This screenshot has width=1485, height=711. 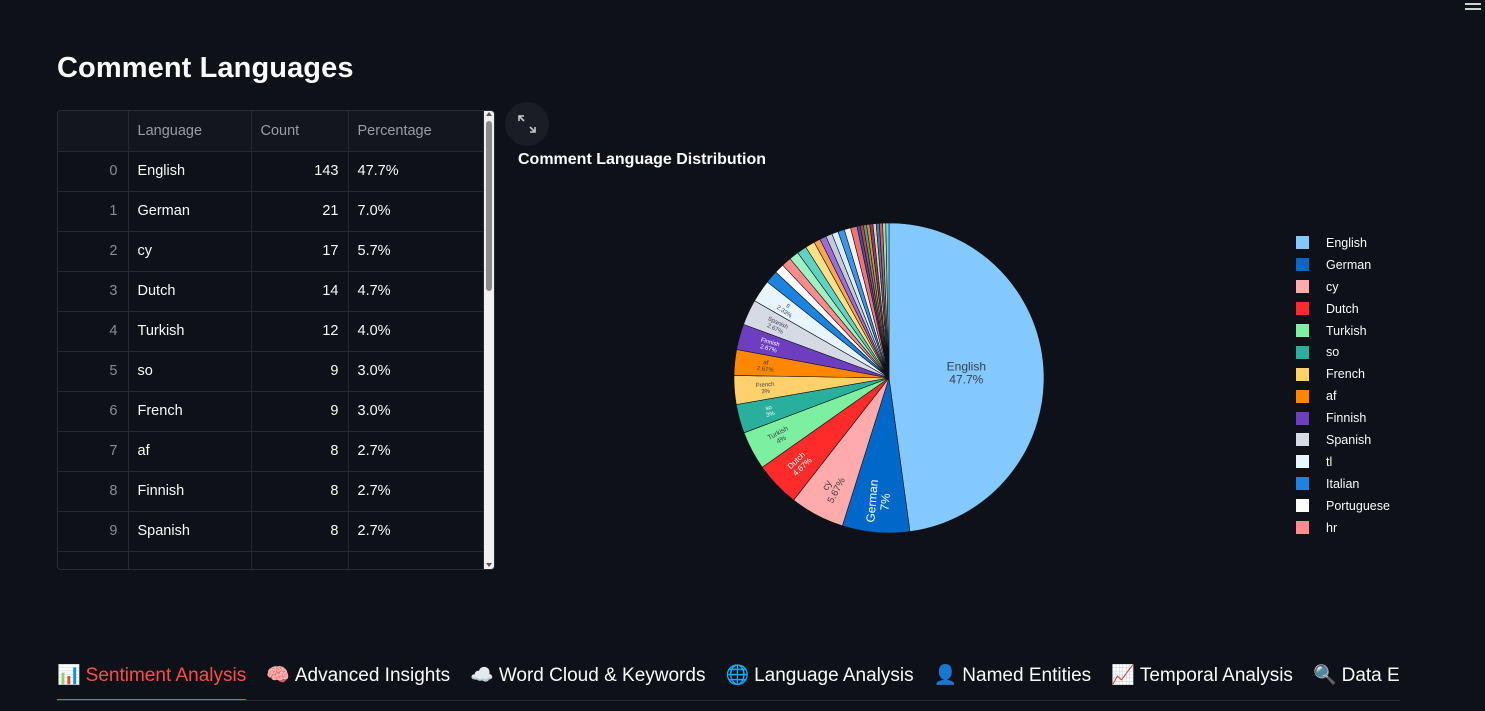 I want to click on tab-icon: 👤, so click(x=946, y=675).